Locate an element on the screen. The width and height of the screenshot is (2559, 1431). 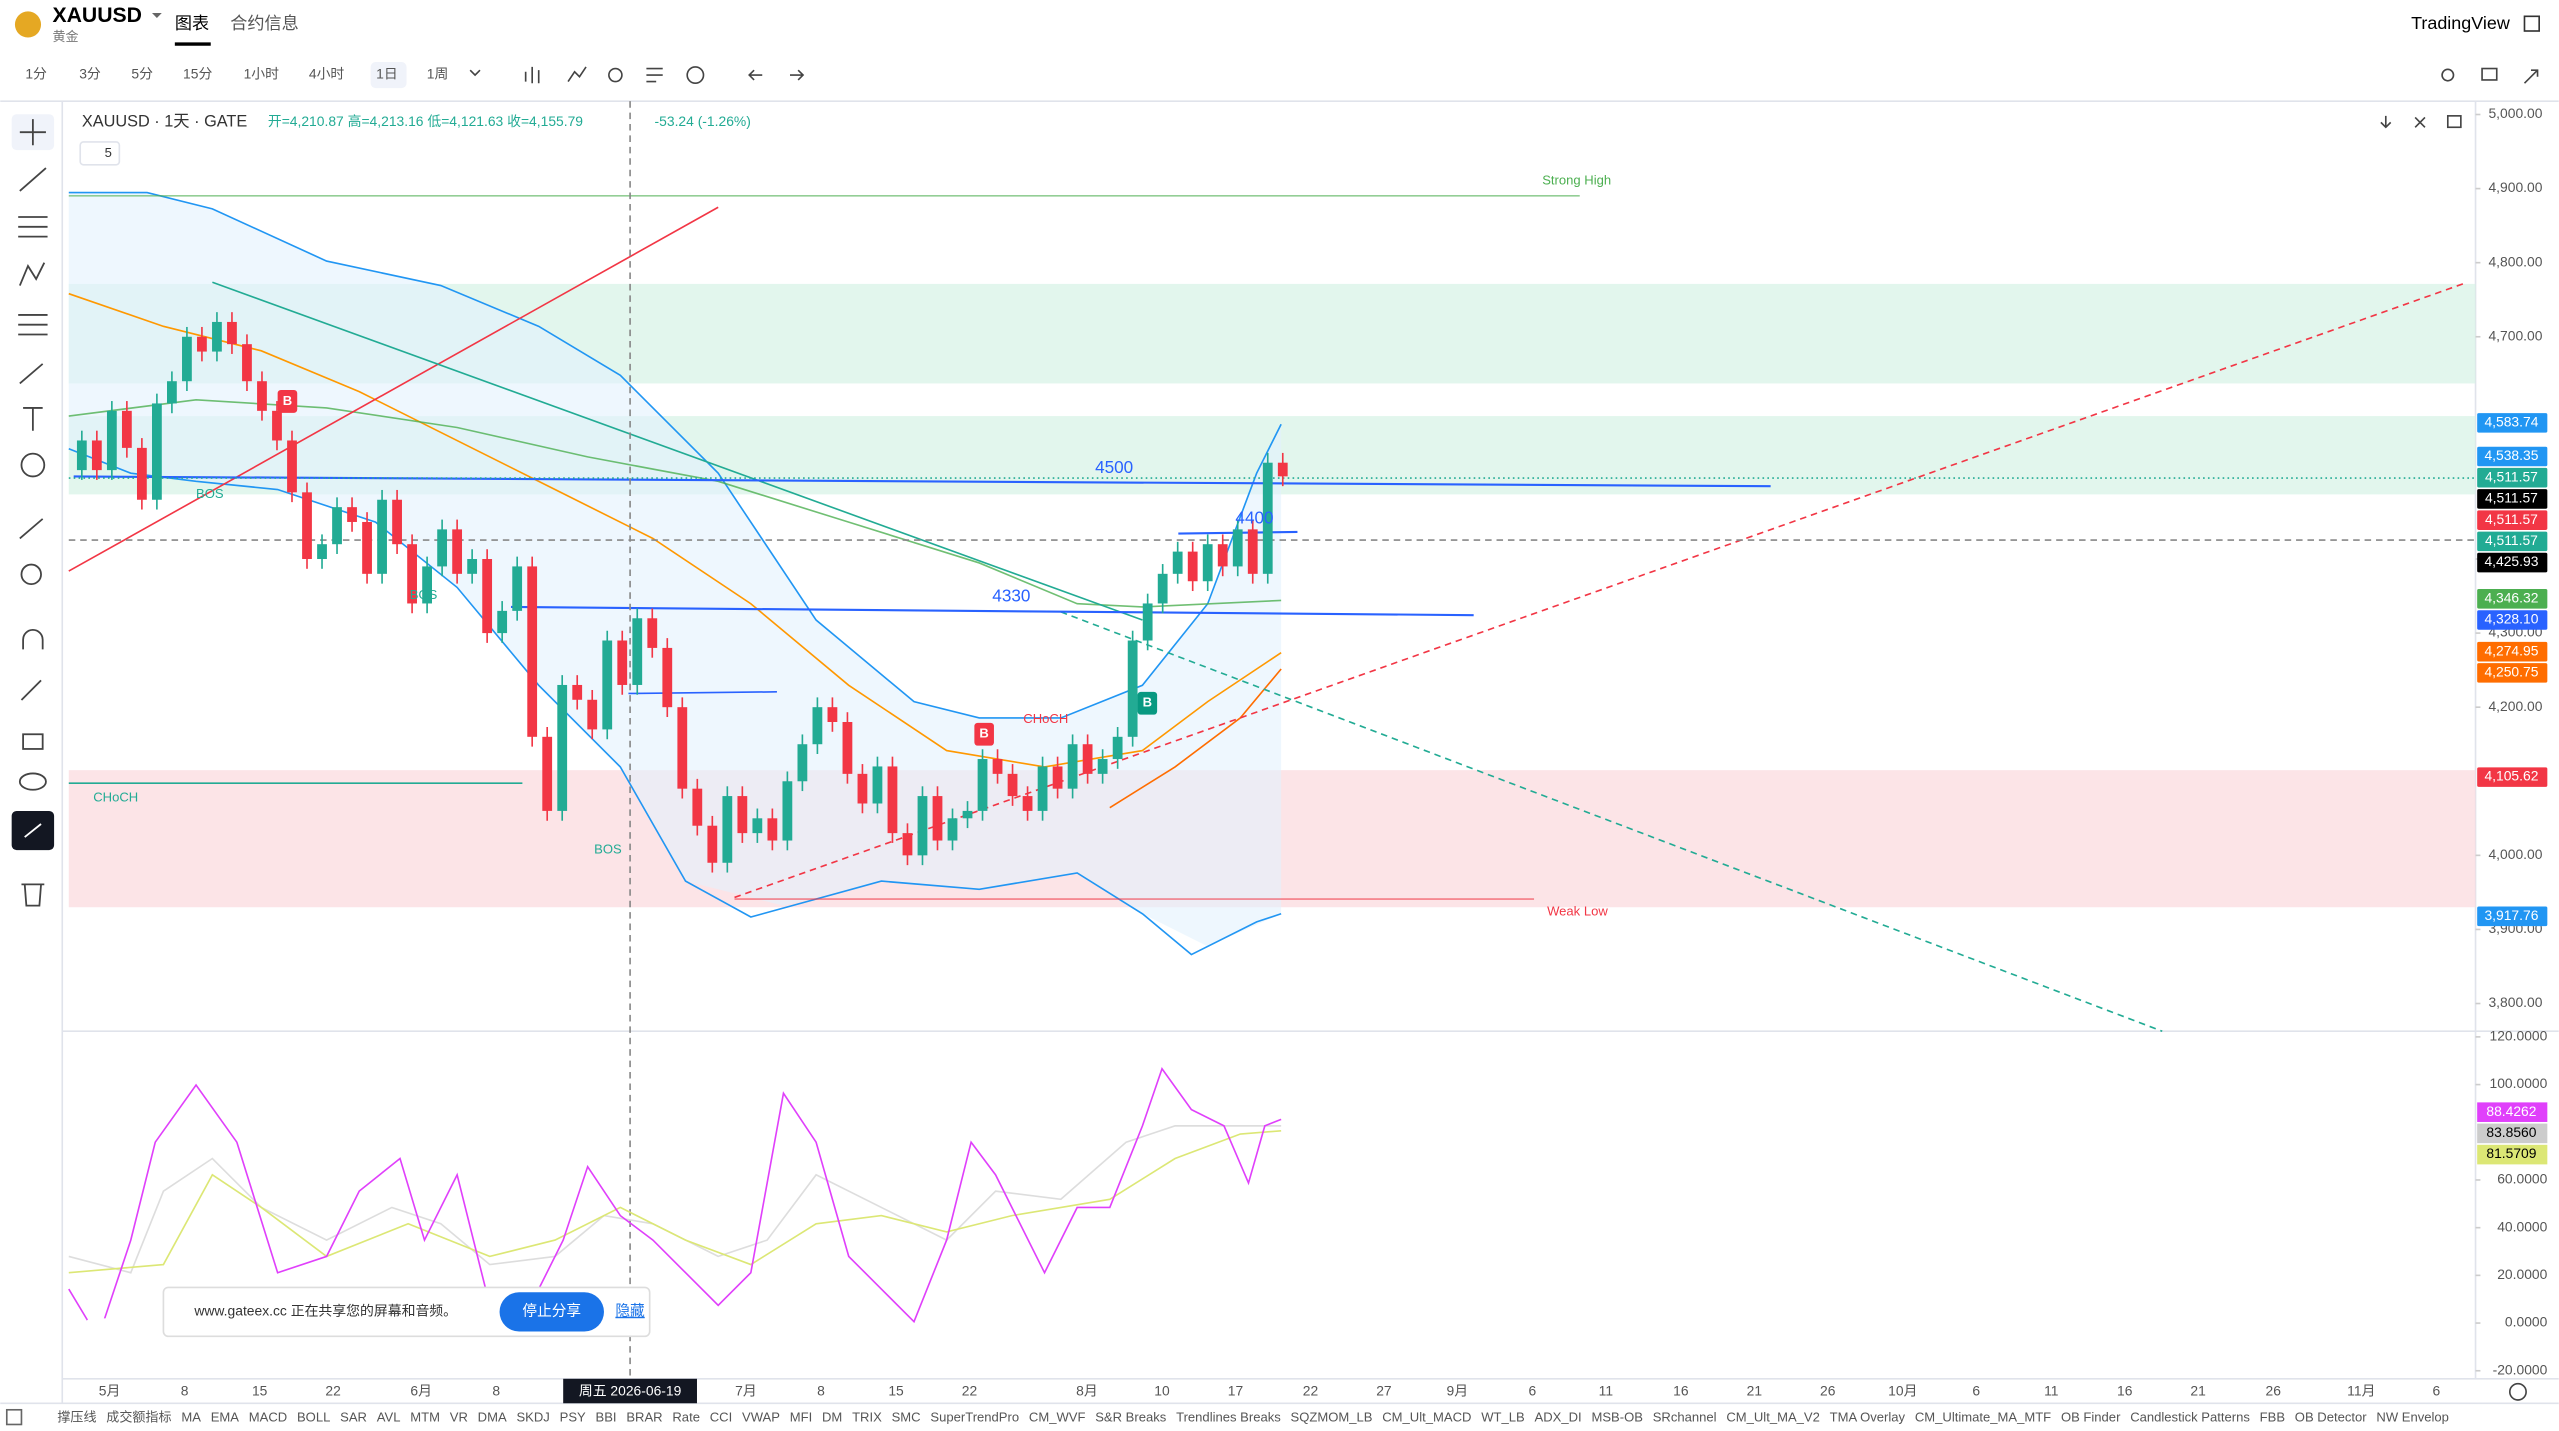
crosshair-label-bg is located at coordinates (630, 1391).